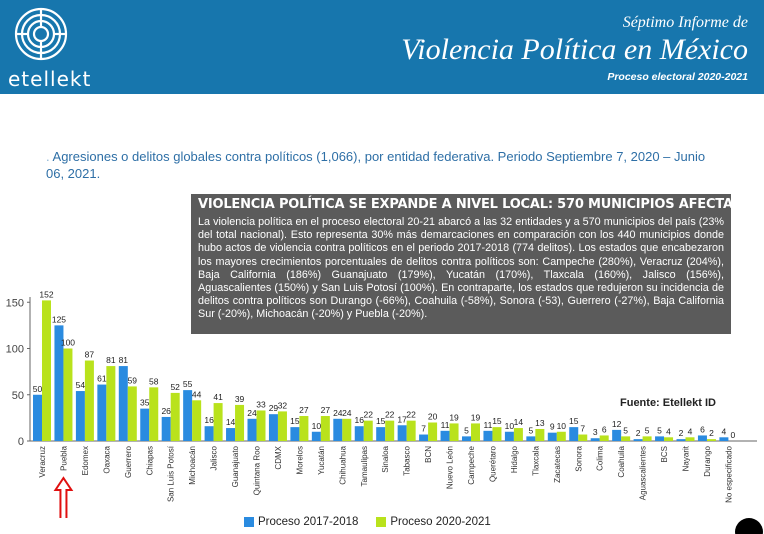 The height and width of the screenshot is (534, 764). I want to click on up-arrow-icon, so click(63, 497).